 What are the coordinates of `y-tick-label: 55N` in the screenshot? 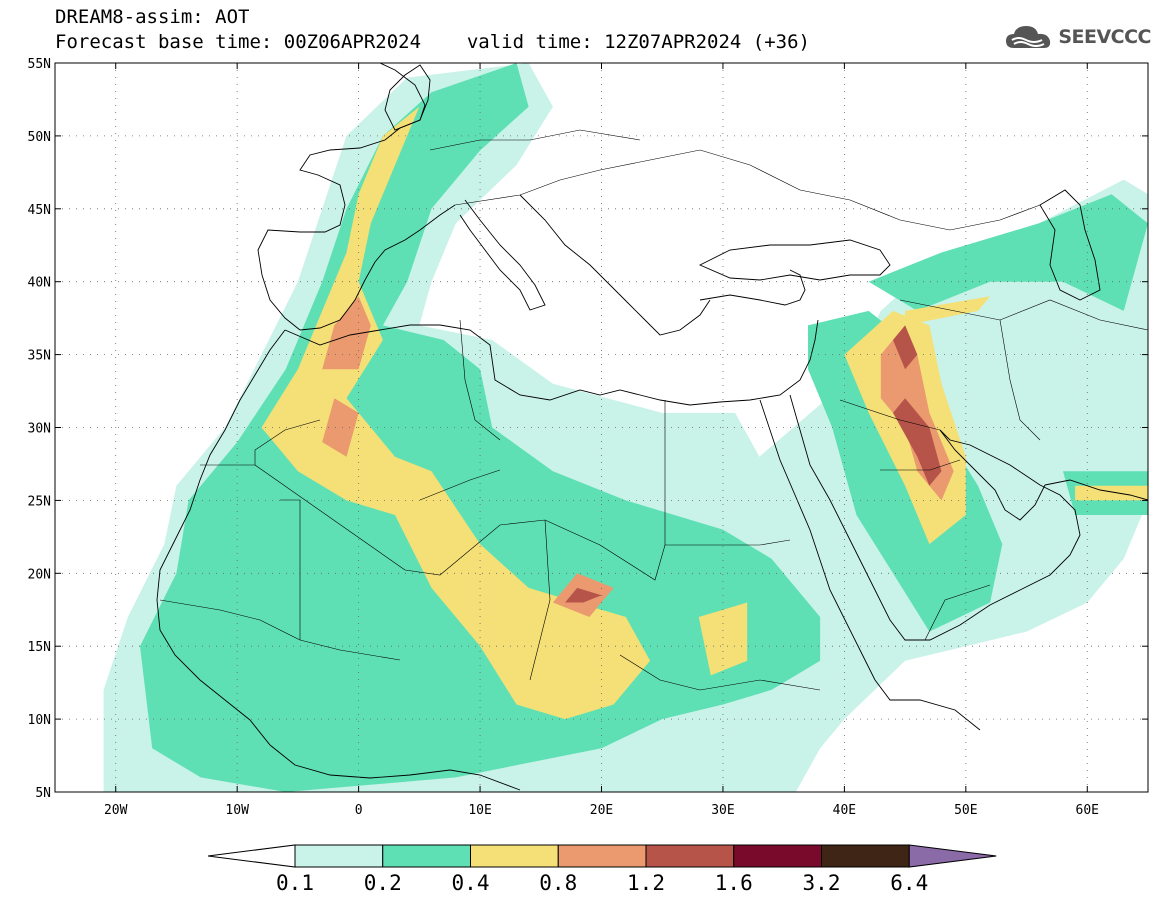 It's located at (39, 64).